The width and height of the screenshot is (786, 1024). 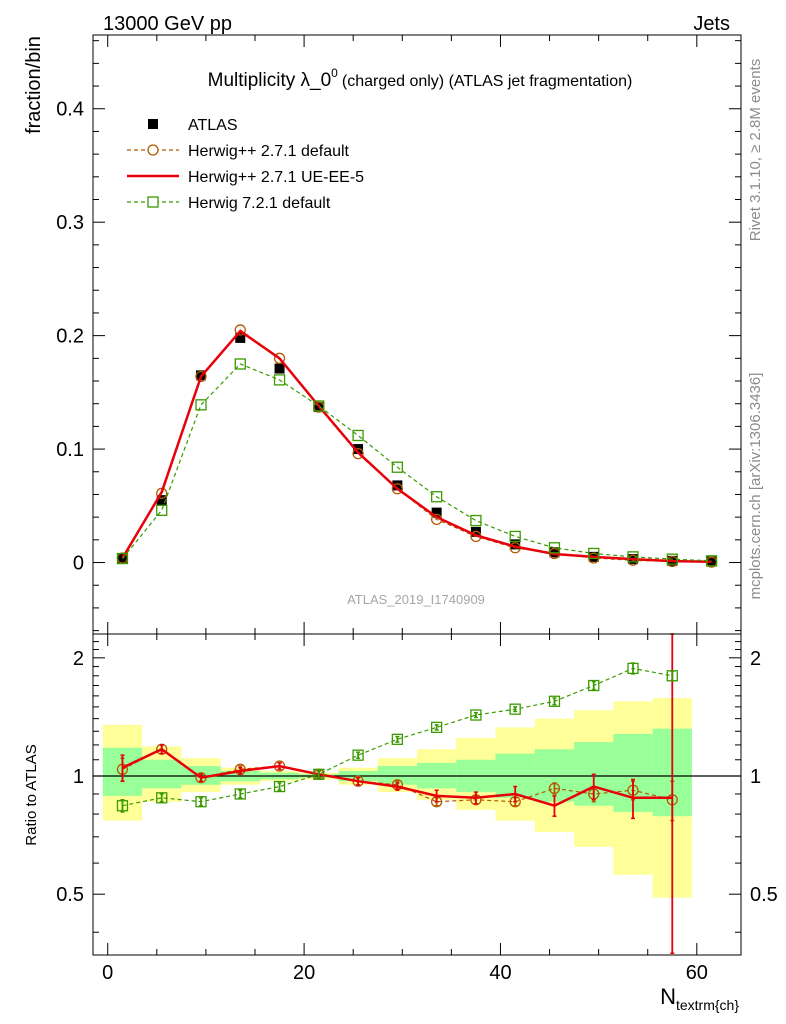 What do you see at coordinates (31, 794) in the screenshot?
I see `ratio-y-axis-label: Ratio to ATLAS` at bounding box center [31, 794].